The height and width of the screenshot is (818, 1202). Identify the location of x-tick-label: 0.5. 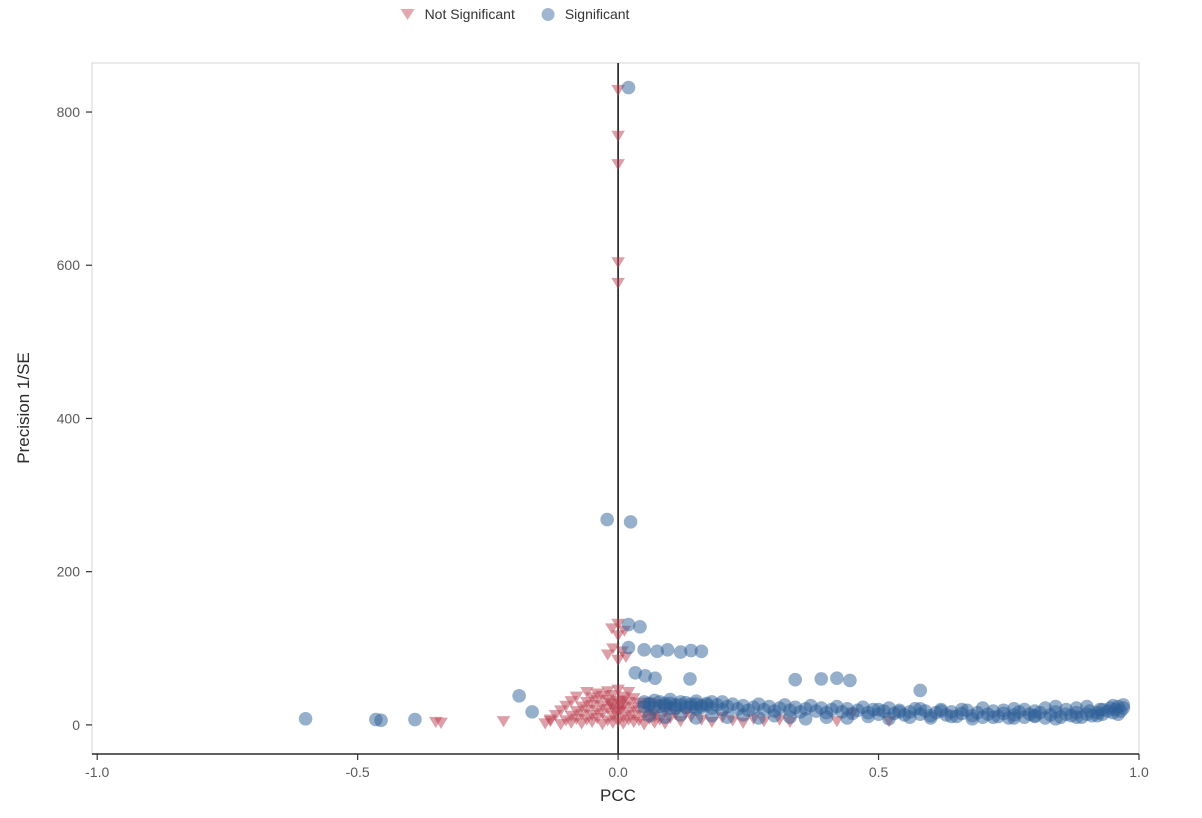
(879, 772).